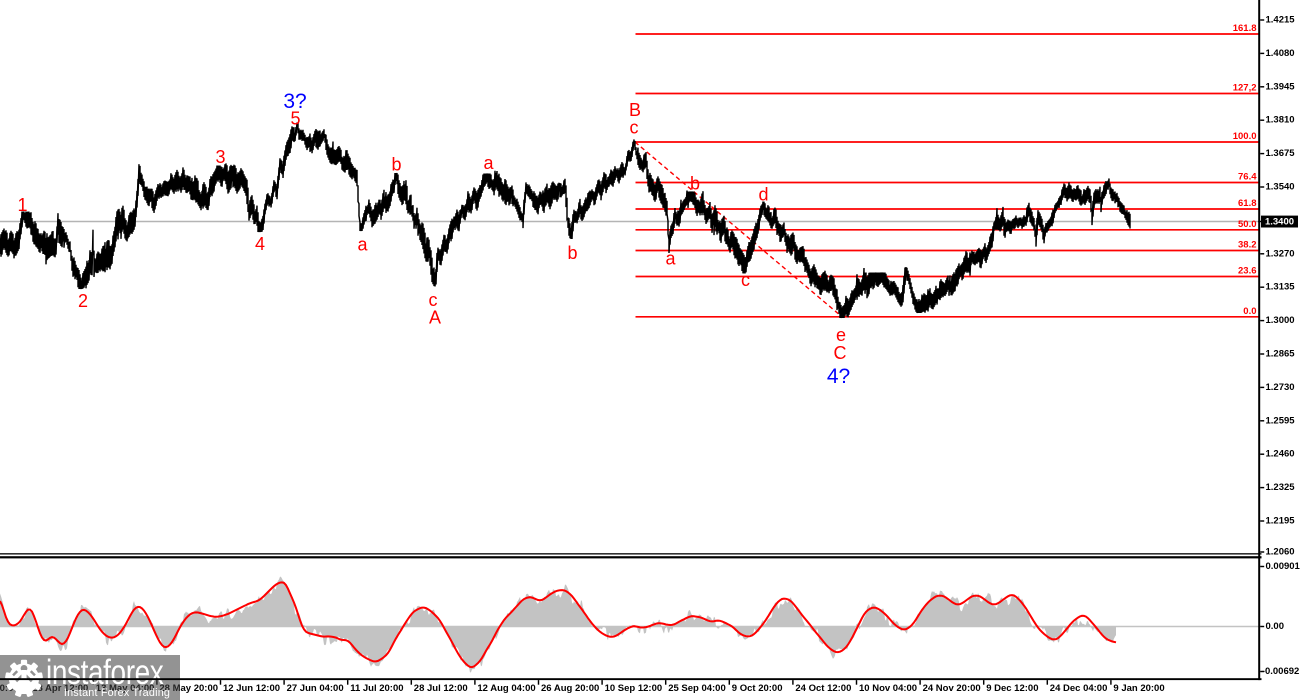 The height and width of the screenshot is (700, 1300). What do you see at coordinates (441, 688) in the screenshot?
I see `svg-text: 28 Jul 12:00` at bounding box center [441, 688].